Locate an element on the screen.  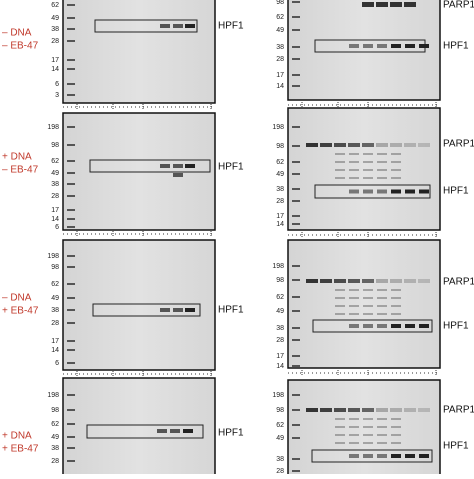
condition-label: – EB-47 is located at coordinates (20, 46).